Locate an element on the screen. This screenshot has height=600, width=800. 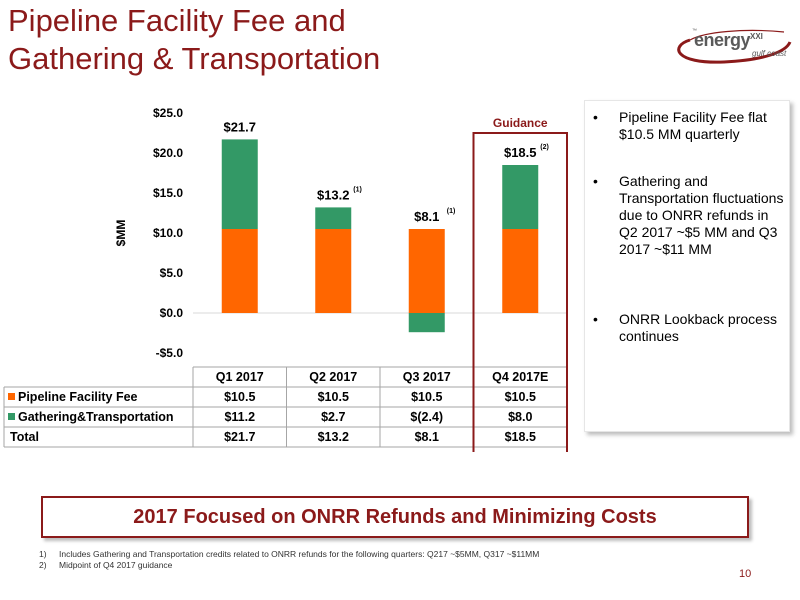
table-cell: $(2.4) is located at coordinates (426, 417).